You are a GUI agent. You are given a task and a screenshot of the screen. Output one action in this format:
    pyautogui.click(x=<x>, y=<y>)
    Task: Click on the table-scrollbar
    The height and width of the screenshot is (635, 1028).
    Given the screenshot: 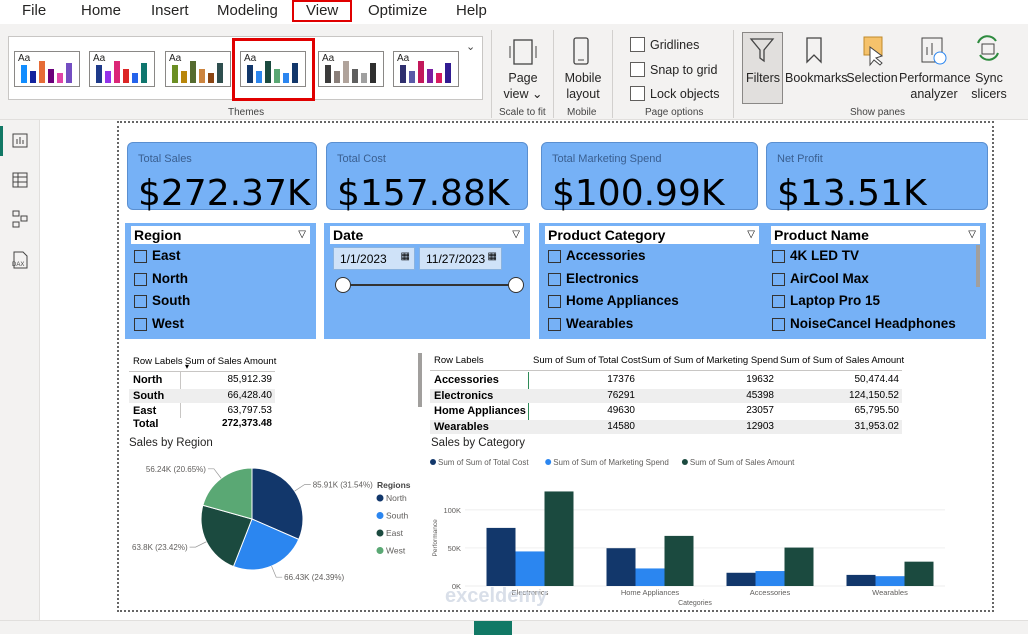 What is the action you would take?
    pyautogui.click(x=420, y=380)
    